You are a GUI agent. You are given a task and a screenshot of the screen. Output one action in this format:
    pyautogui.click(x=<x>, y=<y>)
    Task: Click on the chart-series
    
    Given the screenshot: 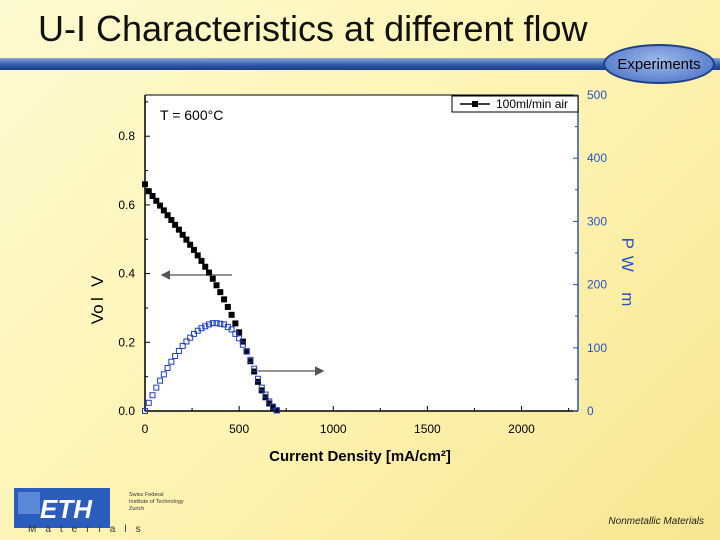 What is the action you would take?
    pyautogui.click(x=211, y=297)
    